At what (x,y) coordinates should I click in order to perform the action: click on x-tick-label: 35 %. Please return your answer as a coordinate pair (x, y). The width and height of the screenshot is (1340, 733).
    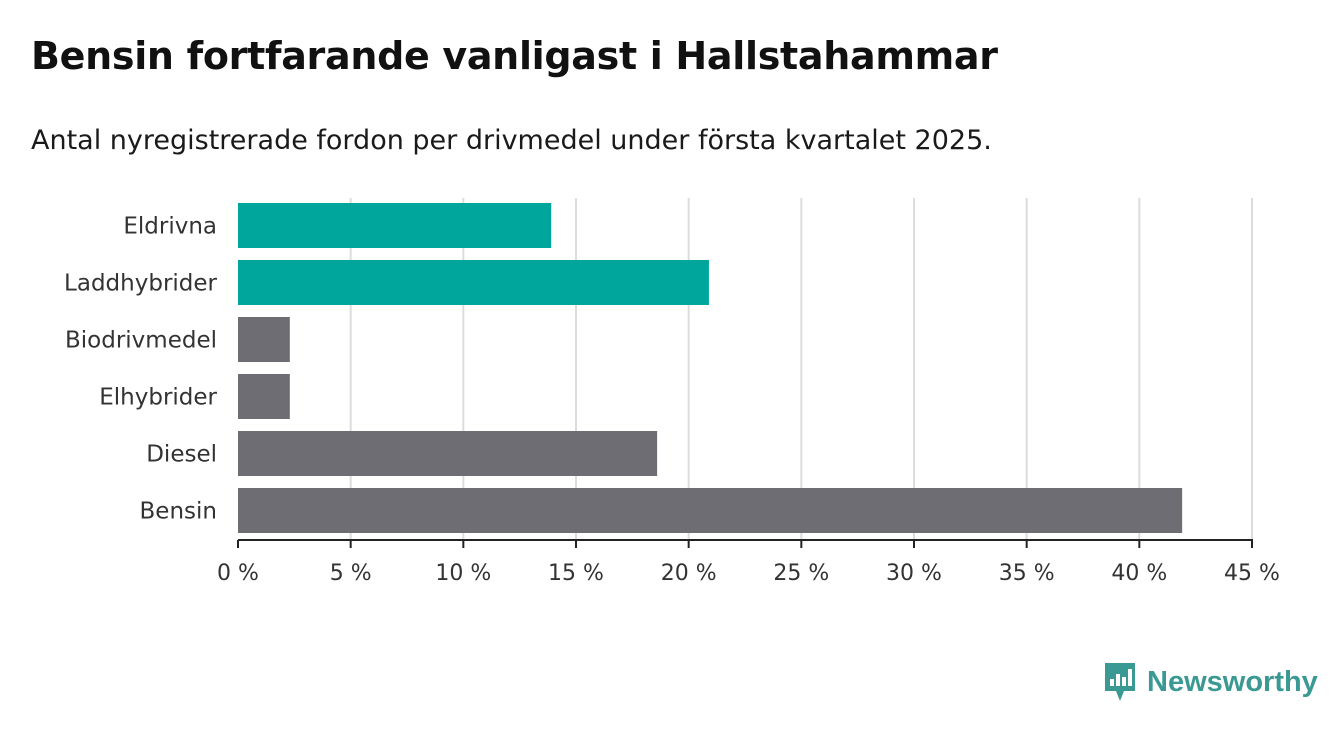
    Looking at the image, I should click on (1027, 573).